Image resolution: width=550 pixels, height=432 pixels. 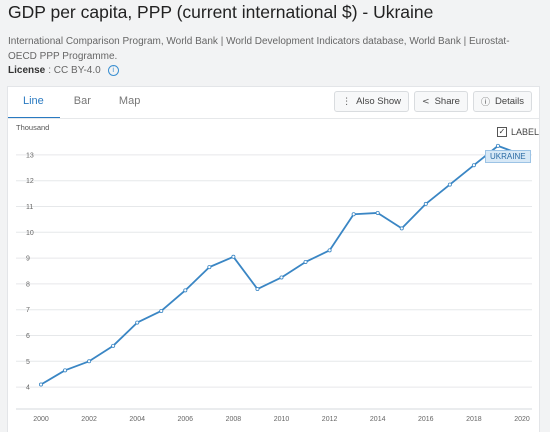 I want to click on also-show-label: Also Show, so click(x=379, y=101).